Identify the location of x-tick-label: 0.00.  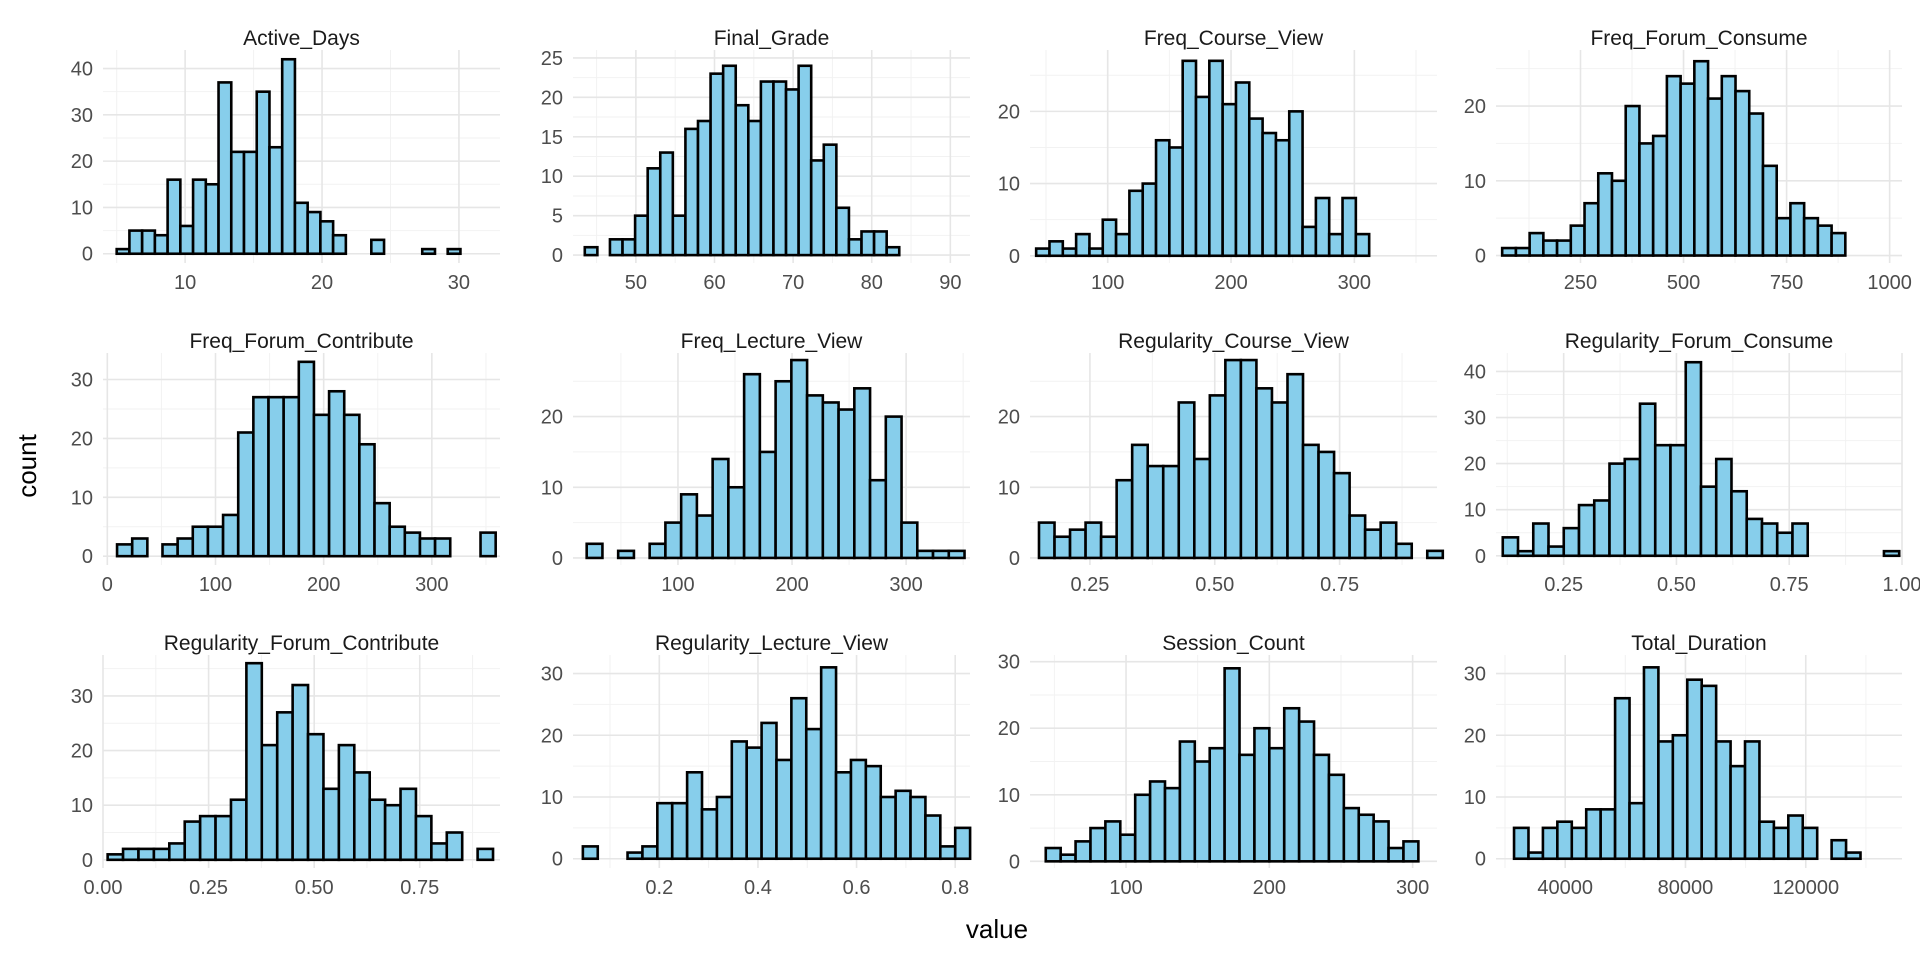
(103, 888).